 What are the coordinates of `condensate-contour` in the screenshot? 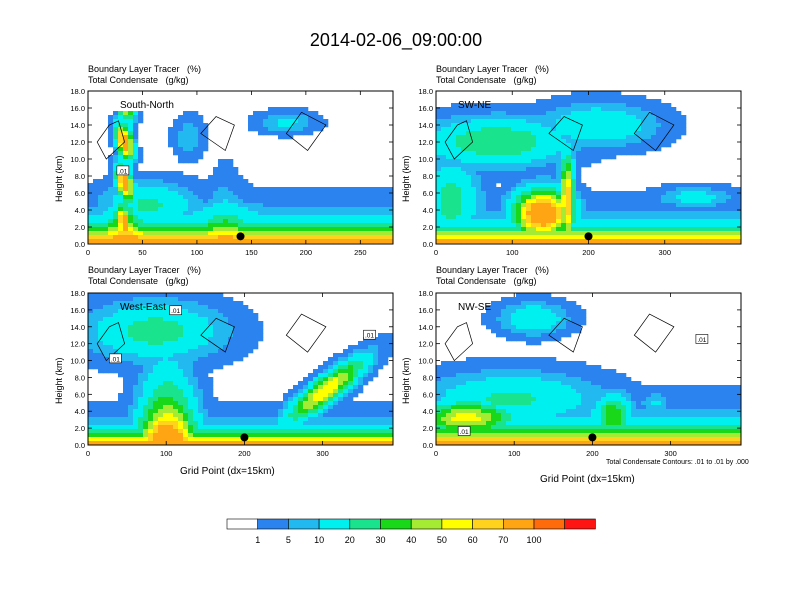 It's located at (306, 131).